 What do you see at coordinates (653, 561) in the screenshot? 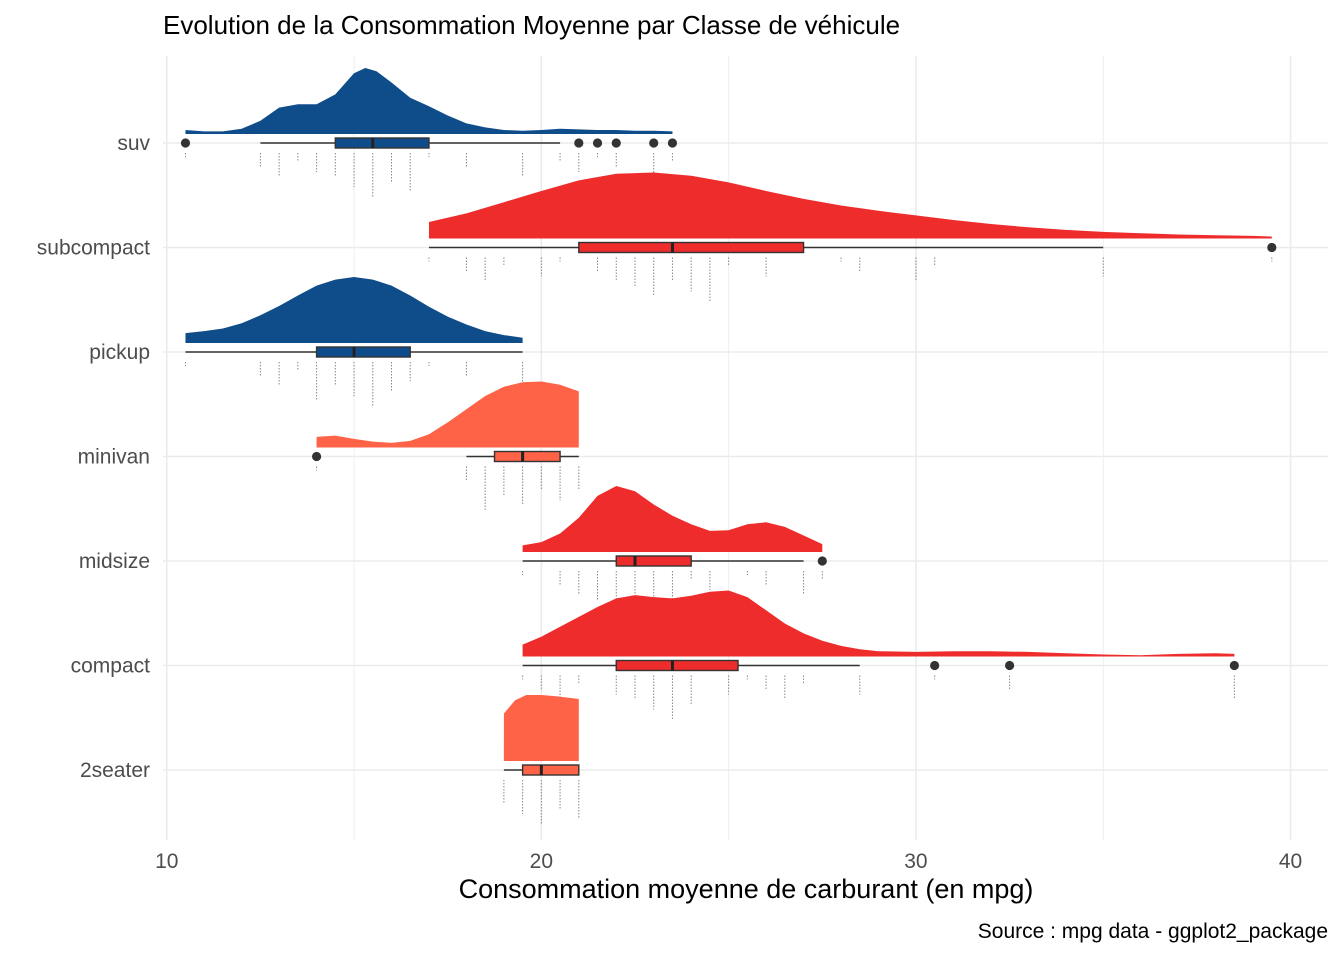
I see `box-midsize` at bounding box center [653, 561].